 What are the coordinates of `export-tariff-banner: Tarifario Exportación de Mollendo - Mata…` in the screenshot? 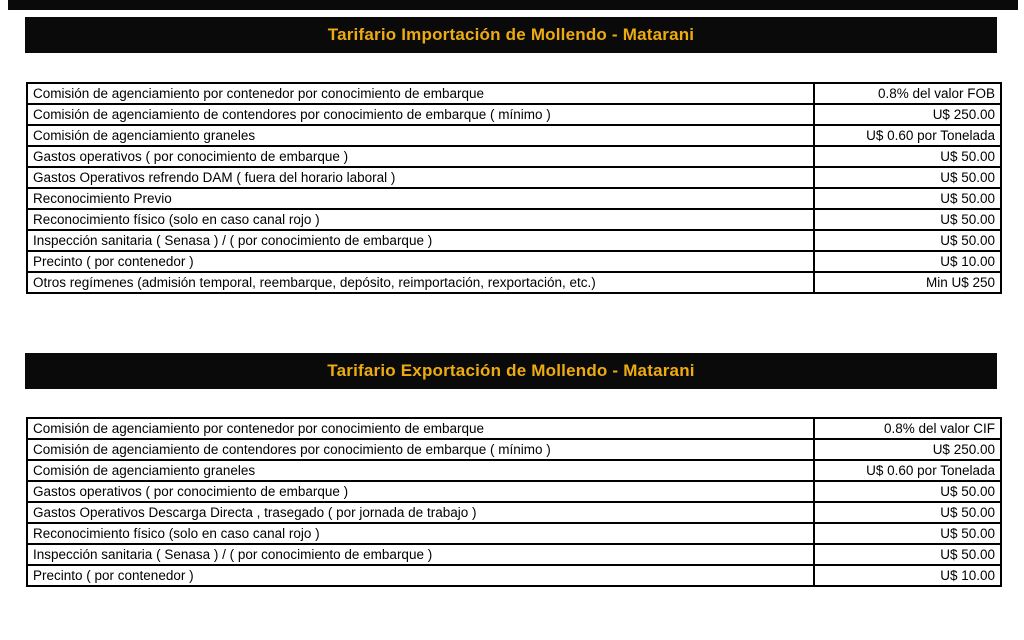 It's located at (511, 371).